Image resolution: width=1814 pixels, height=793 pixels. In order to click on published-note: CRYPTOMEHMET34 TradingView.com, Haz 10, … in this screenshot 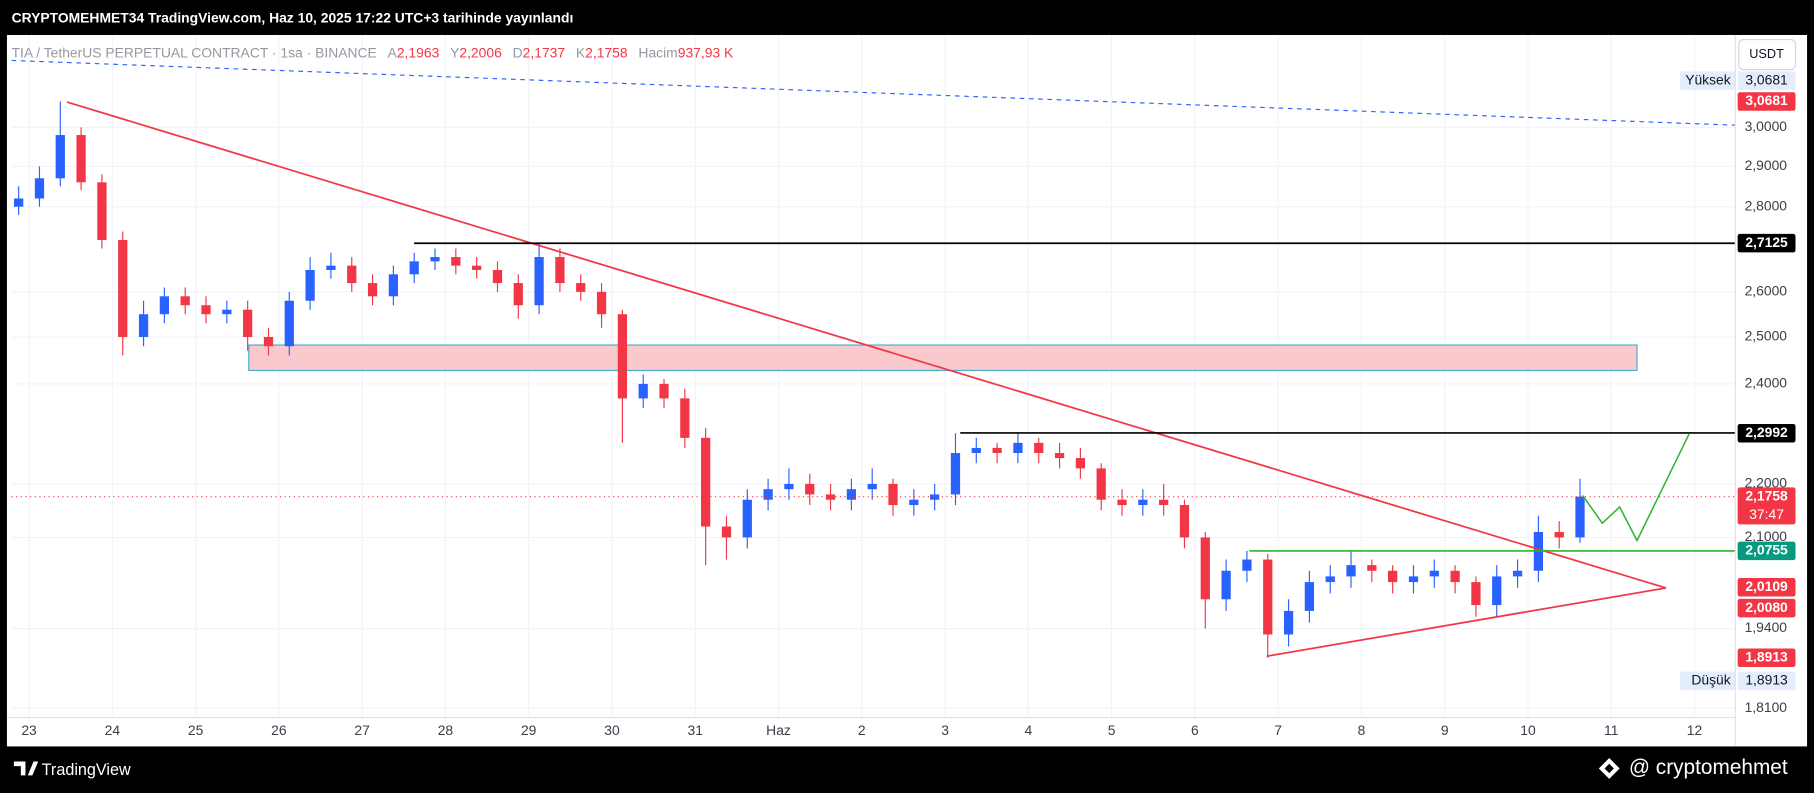, I will do `click(293, 17)`.